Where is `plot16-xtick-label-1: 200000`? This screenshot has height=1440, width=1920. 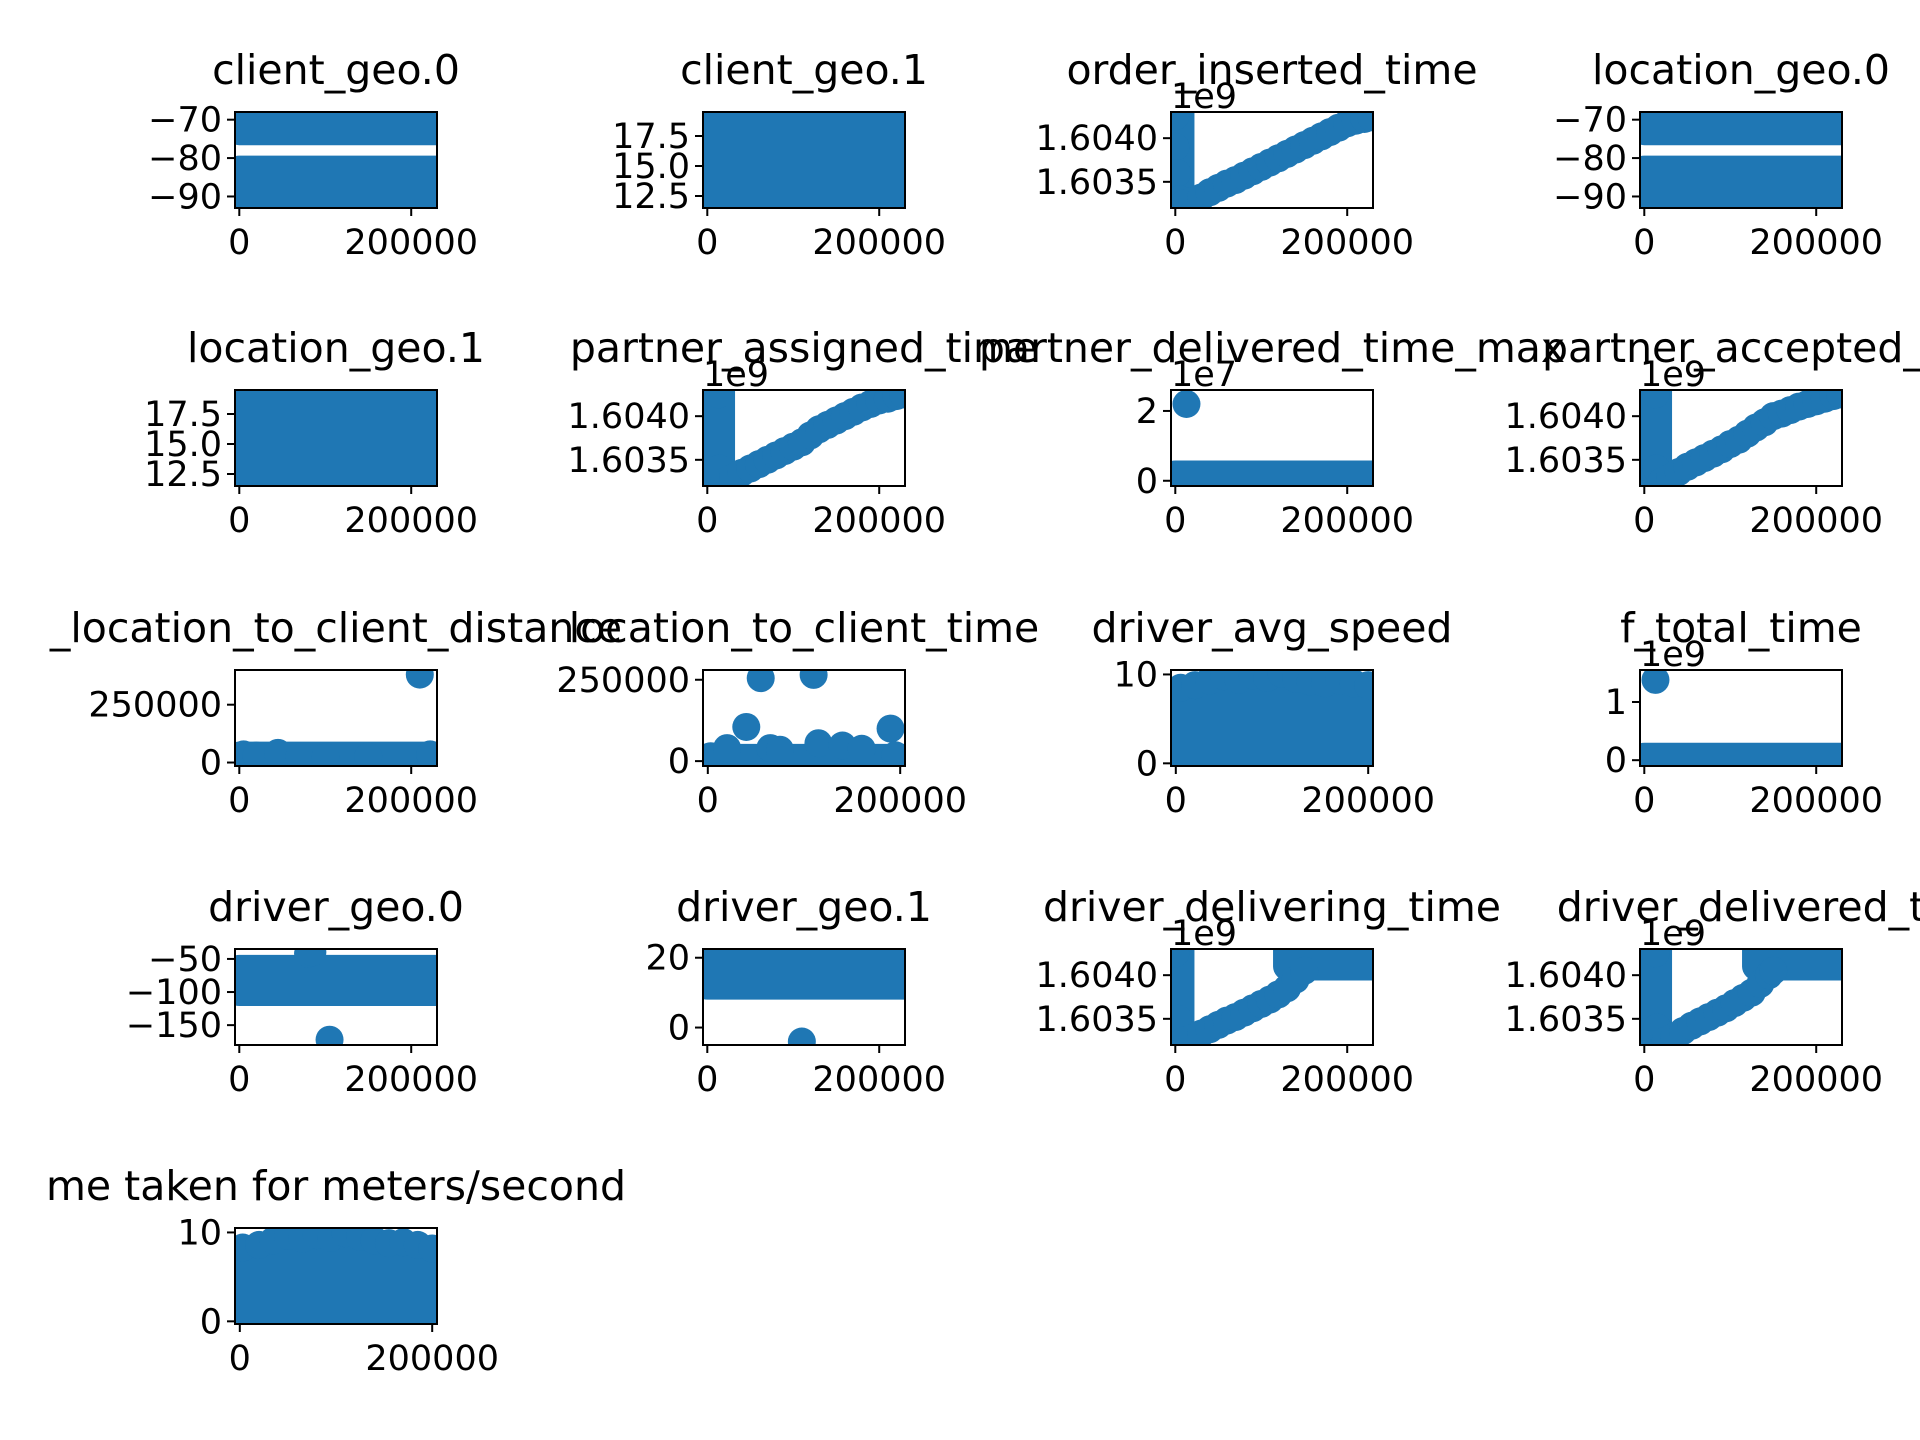 plot16-xtick-label-1: 200000 is located at coordinates (432, 1359).